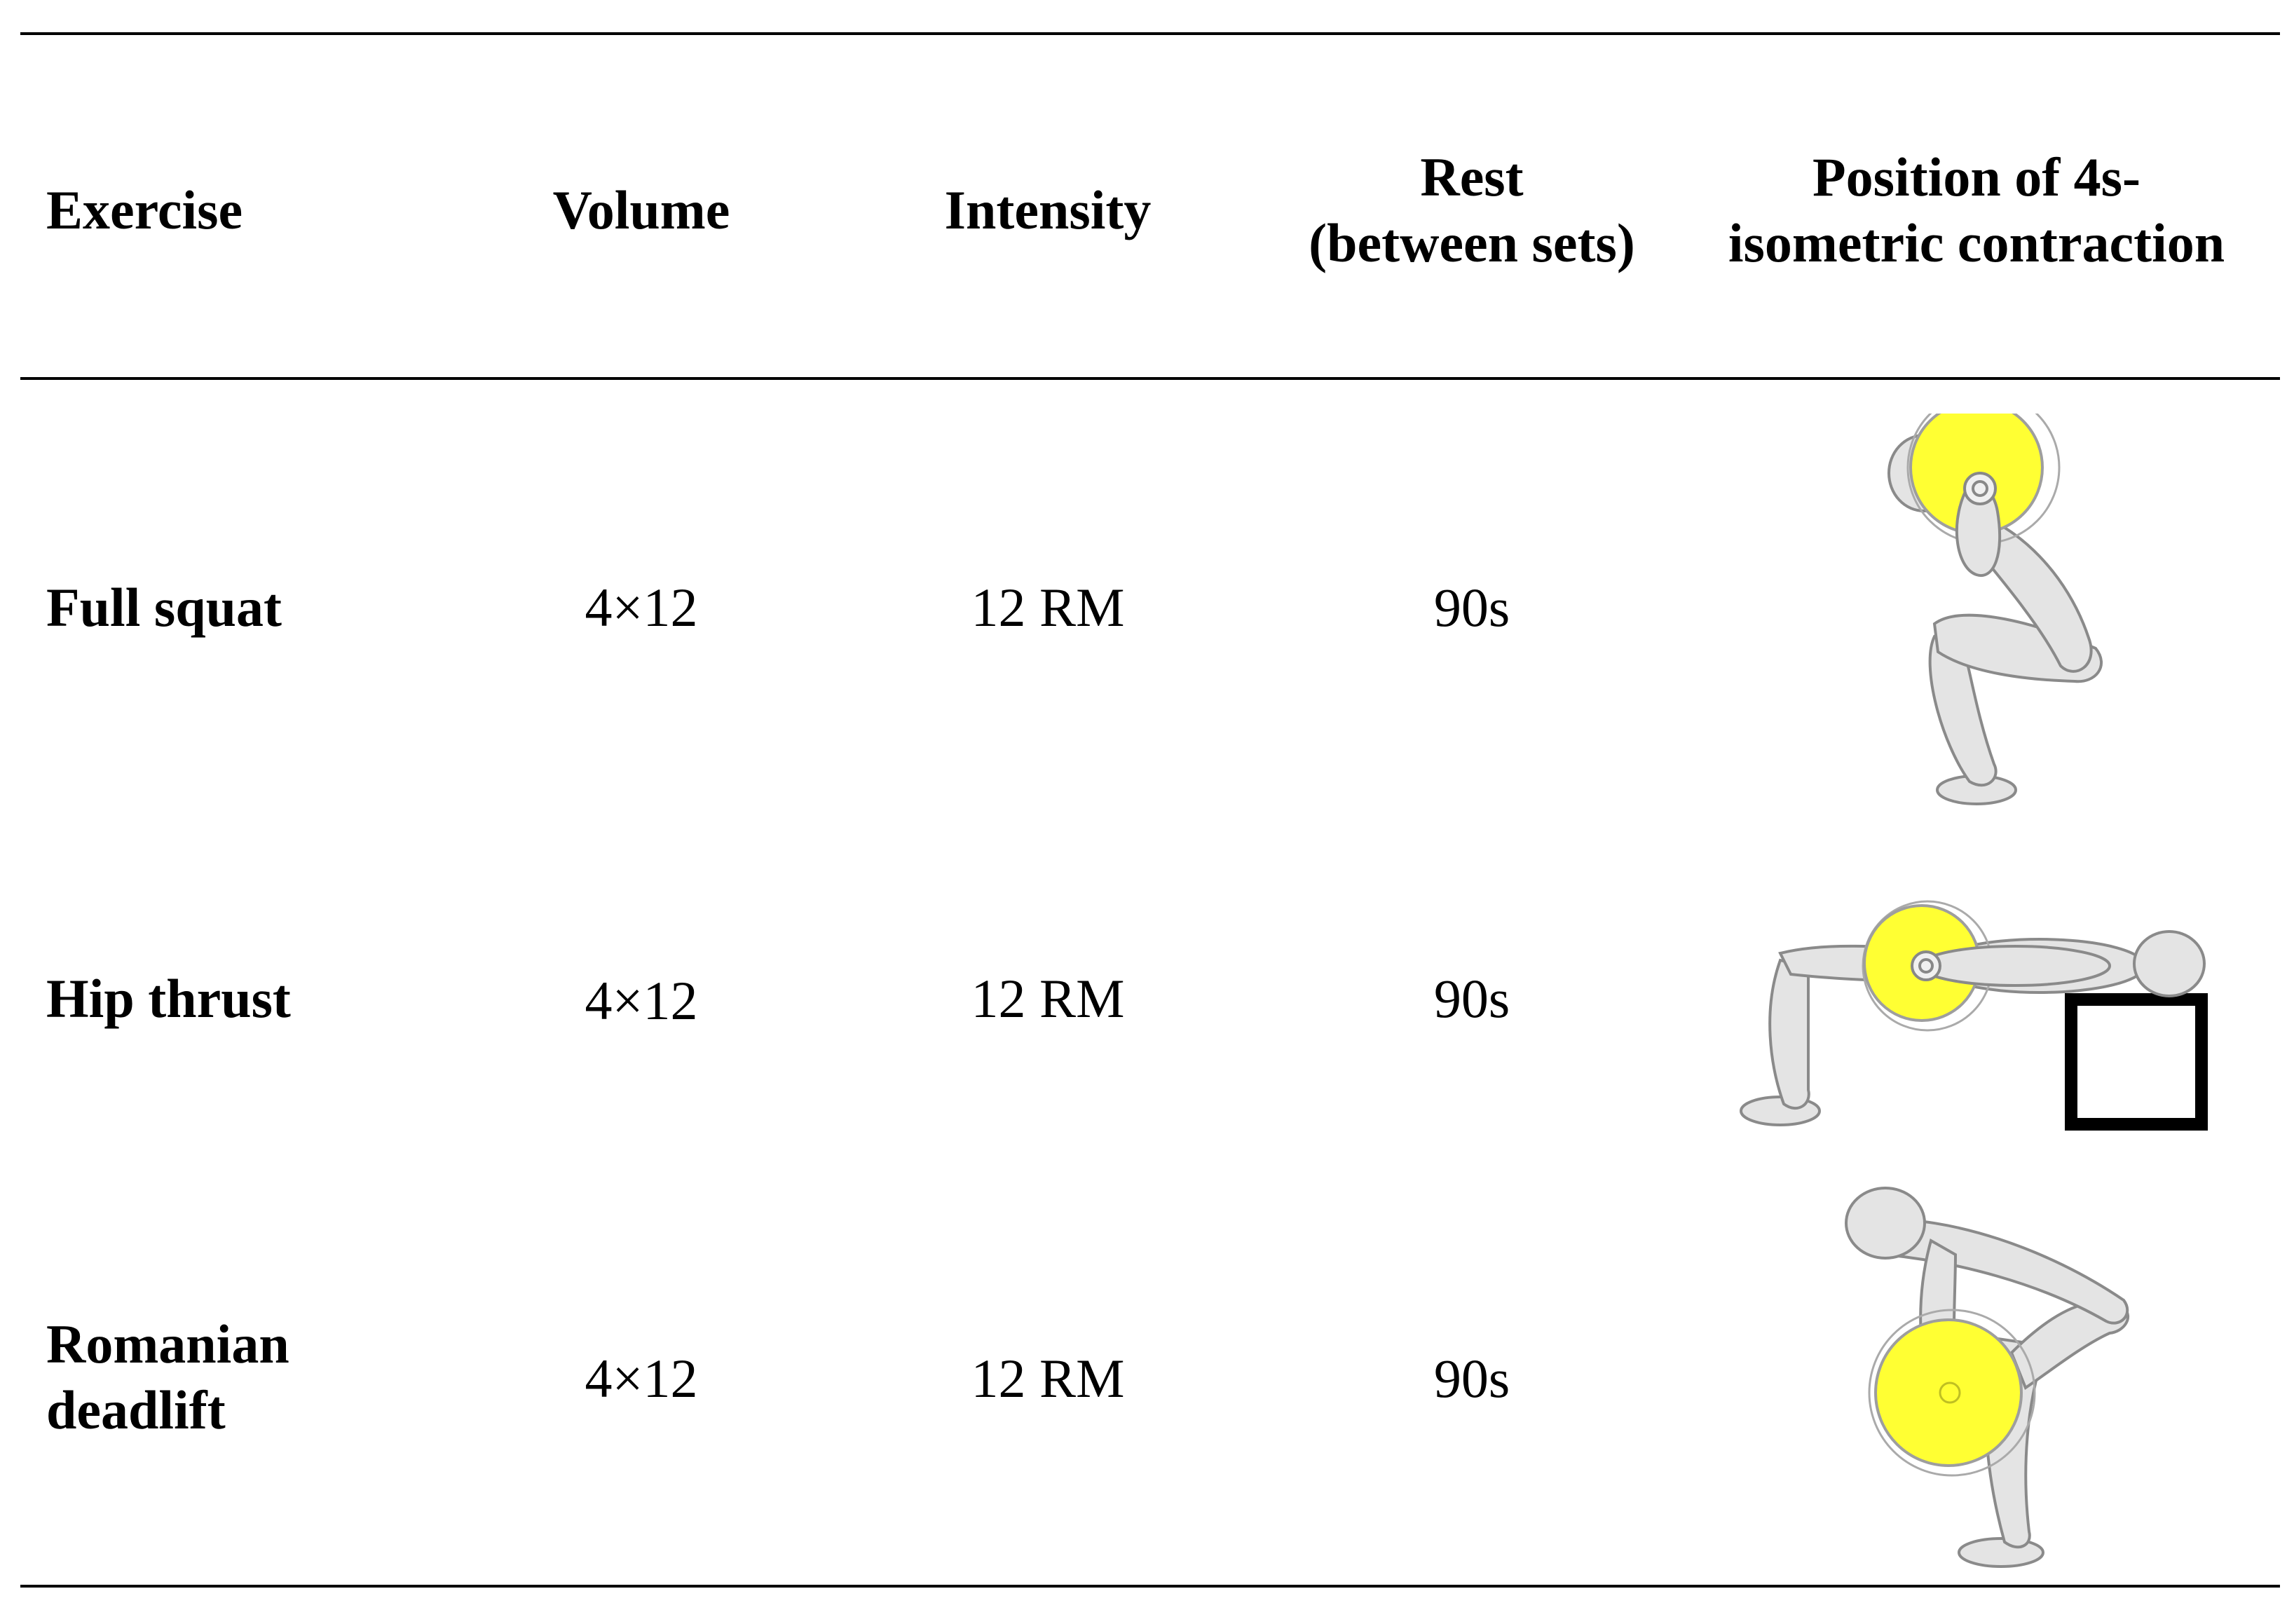  What do you see at coordinates (164, 608) in the screenshot?
I see `exercise-name: Full squat` at bounding box center [164, 608].